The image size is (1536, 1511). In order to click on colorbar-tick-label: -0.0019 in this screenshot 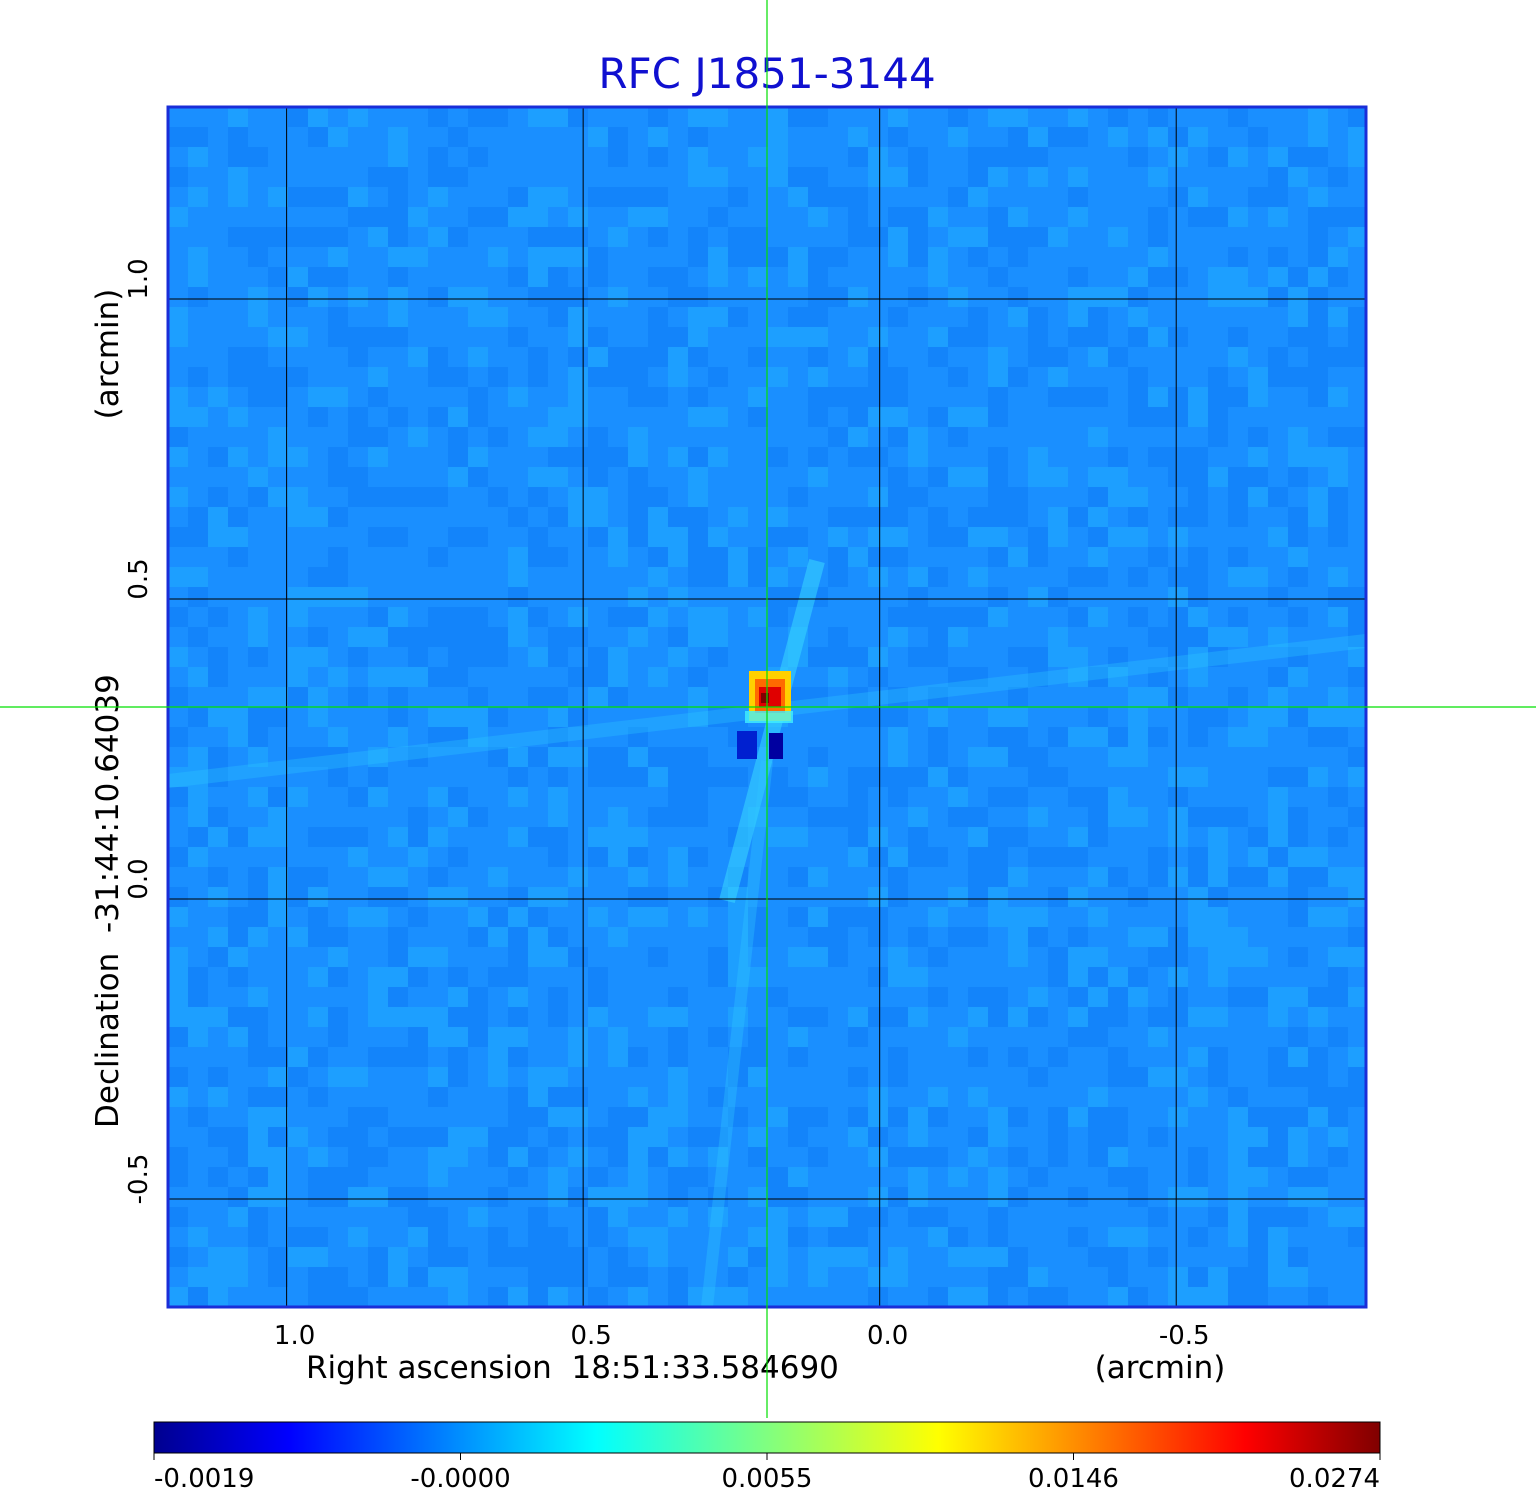, I will do `click(204, 1479)`.